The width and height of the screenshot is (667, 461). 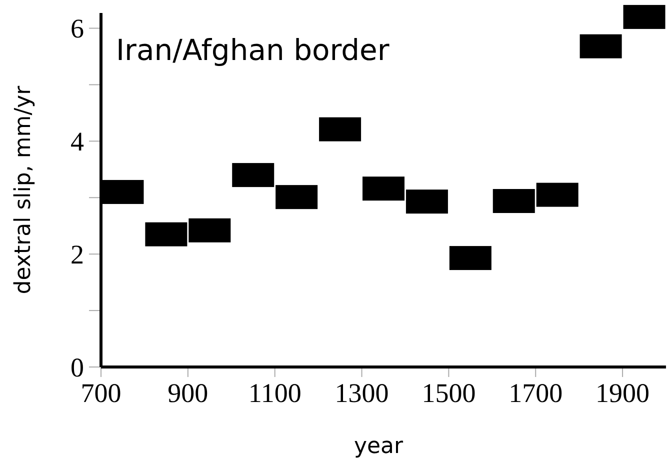 I want to click on x-axis-title: year, so click(x=379, y=446).